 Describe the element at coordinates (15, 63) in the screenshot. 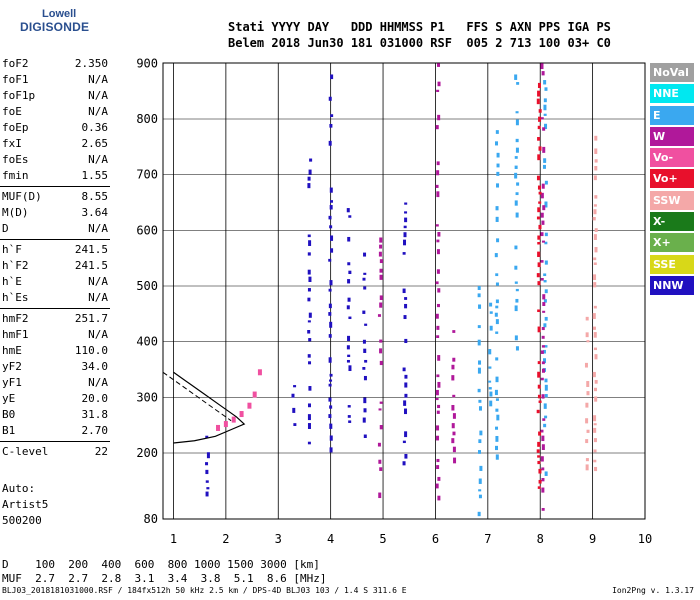

I see `param-name: foF2` at that location.